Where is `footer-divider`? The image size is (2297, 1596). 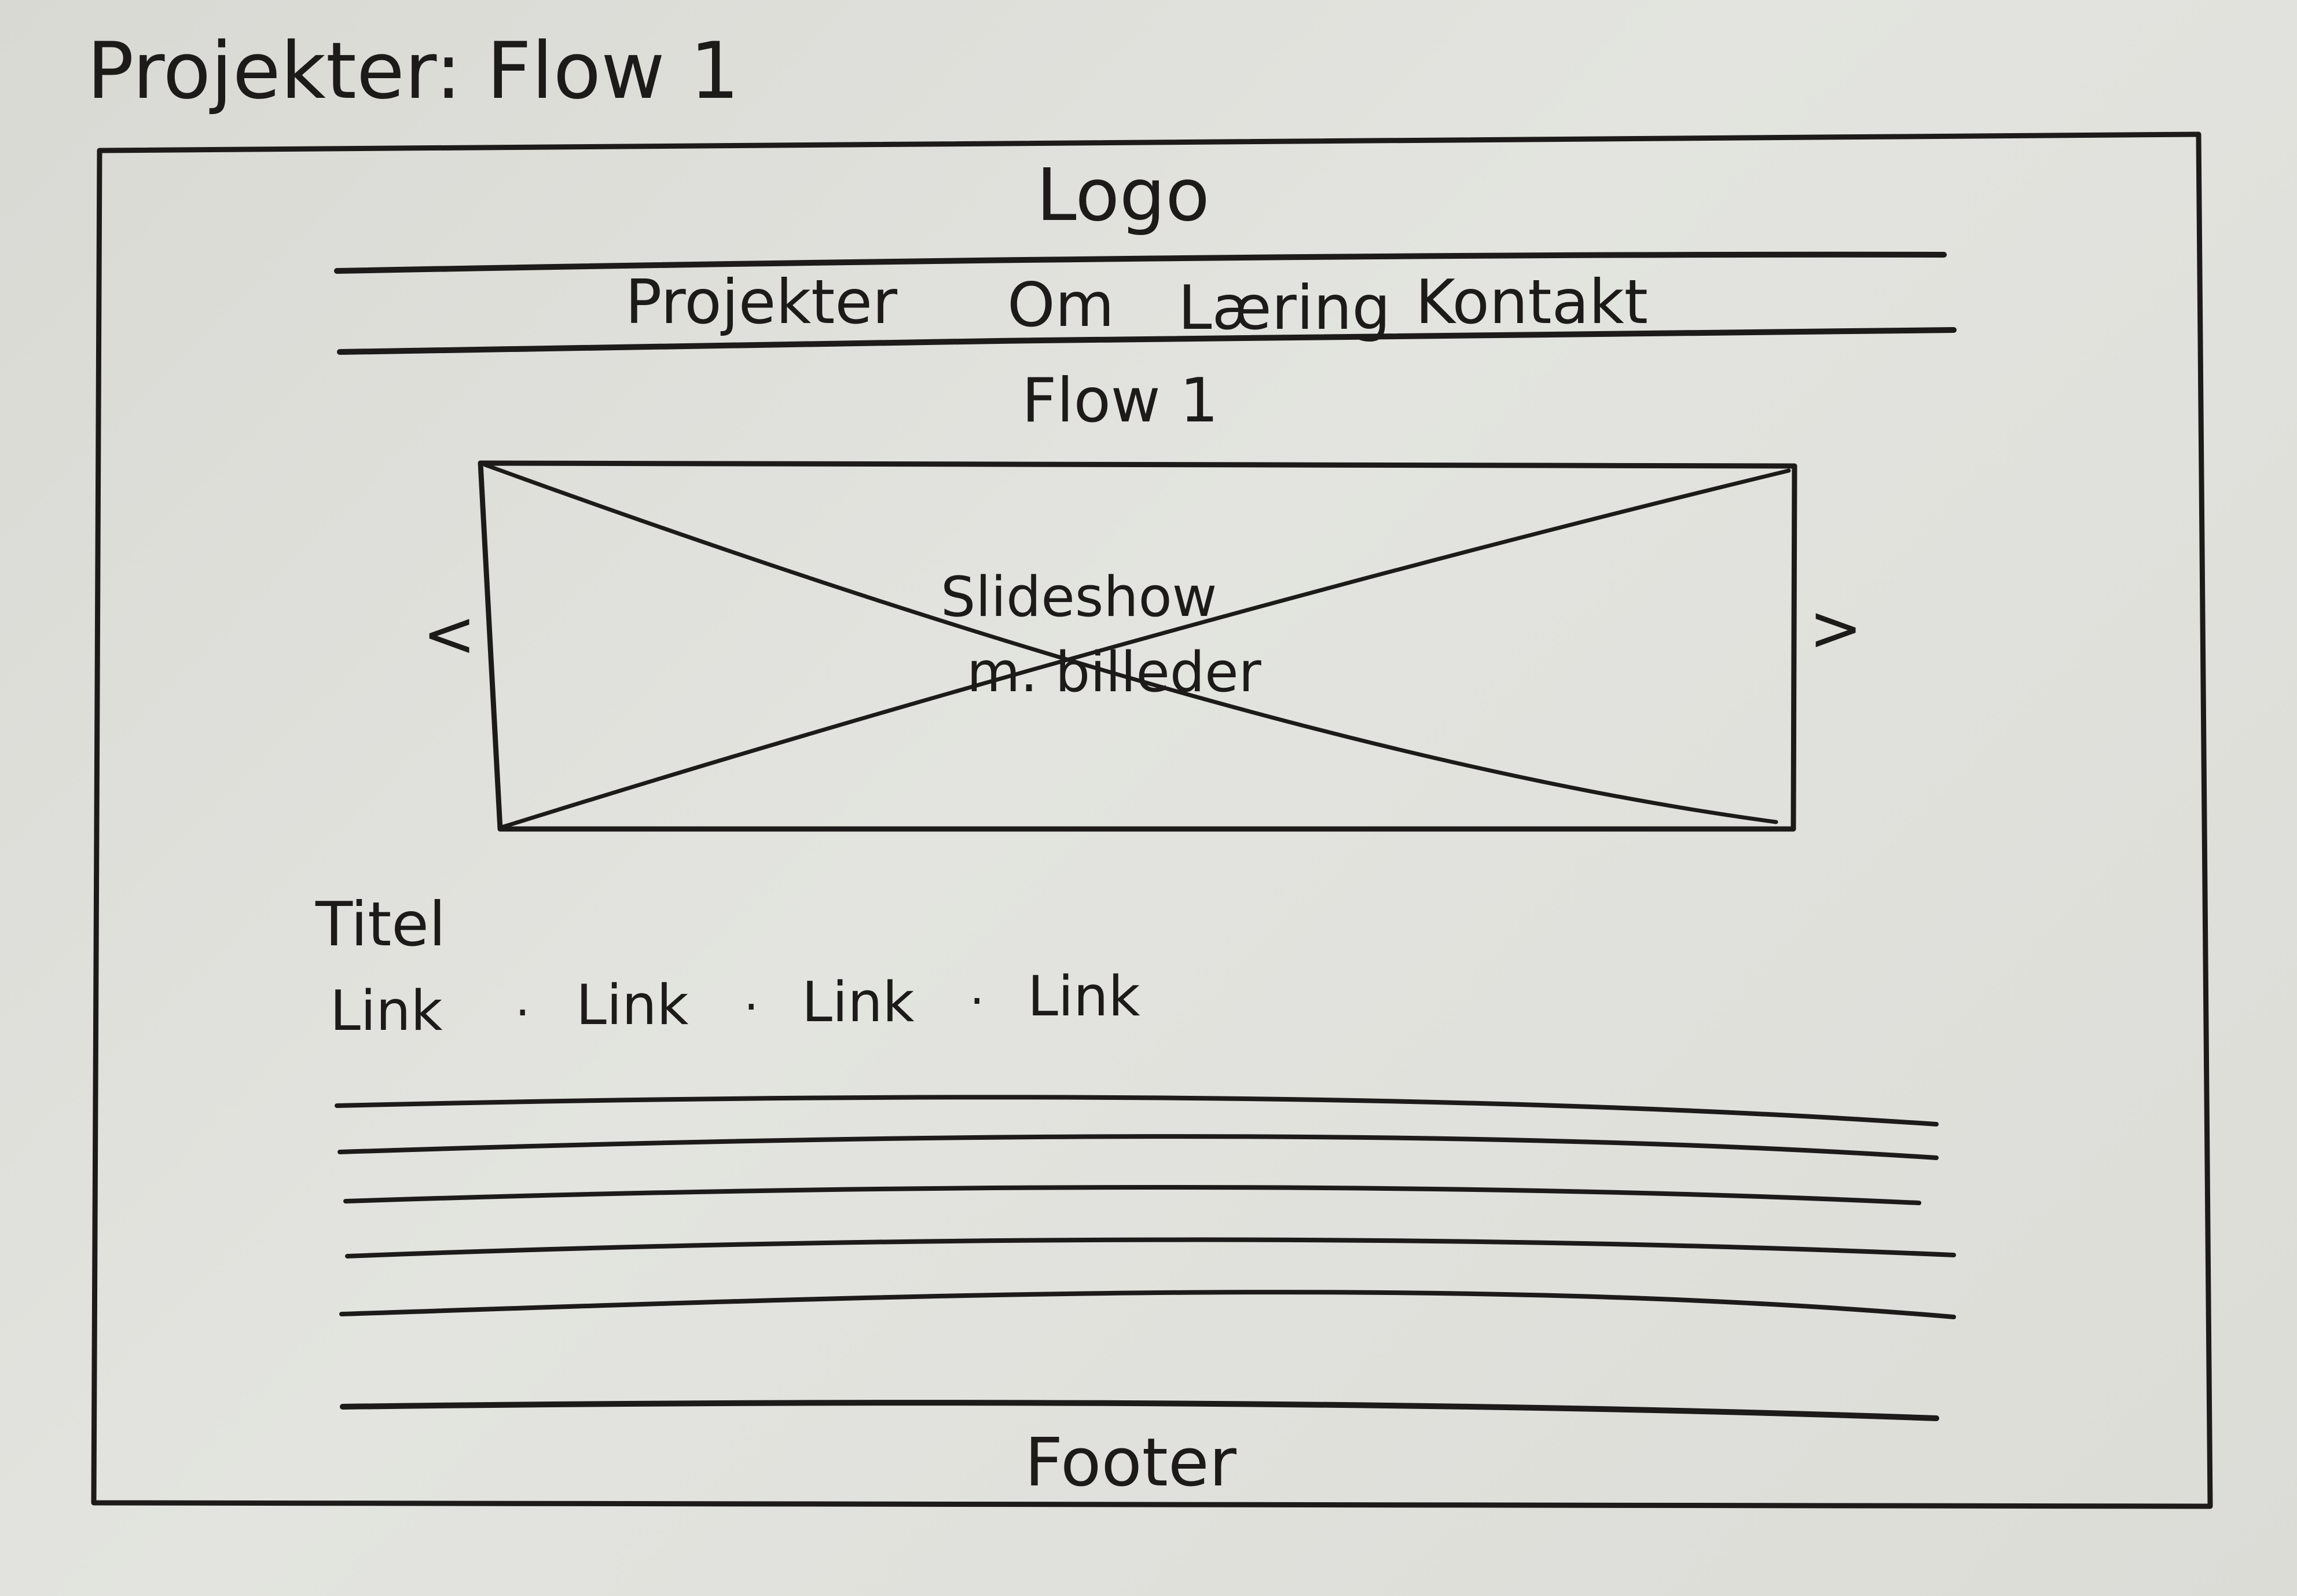
footer-divider is located at coordinates (1139, 1410).